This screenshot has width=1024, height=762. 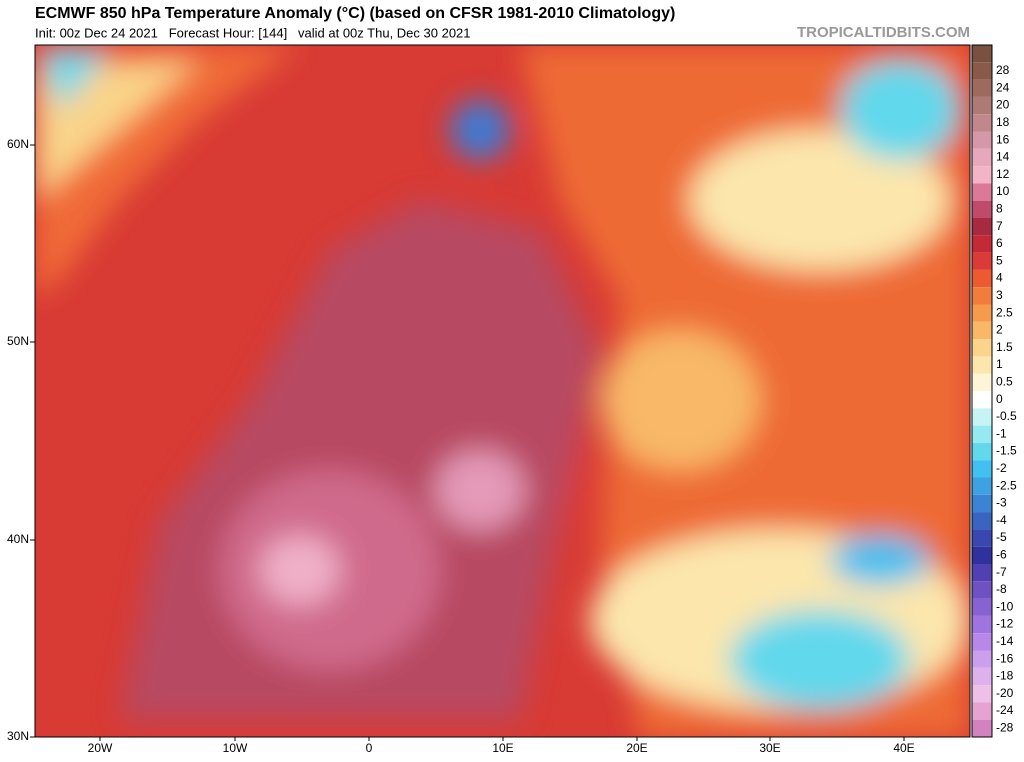 What do you see at coordinates (1004, 312) in the screenshot?
I see `colorbar-label: 2.5` at bounding box center [1004, 312].